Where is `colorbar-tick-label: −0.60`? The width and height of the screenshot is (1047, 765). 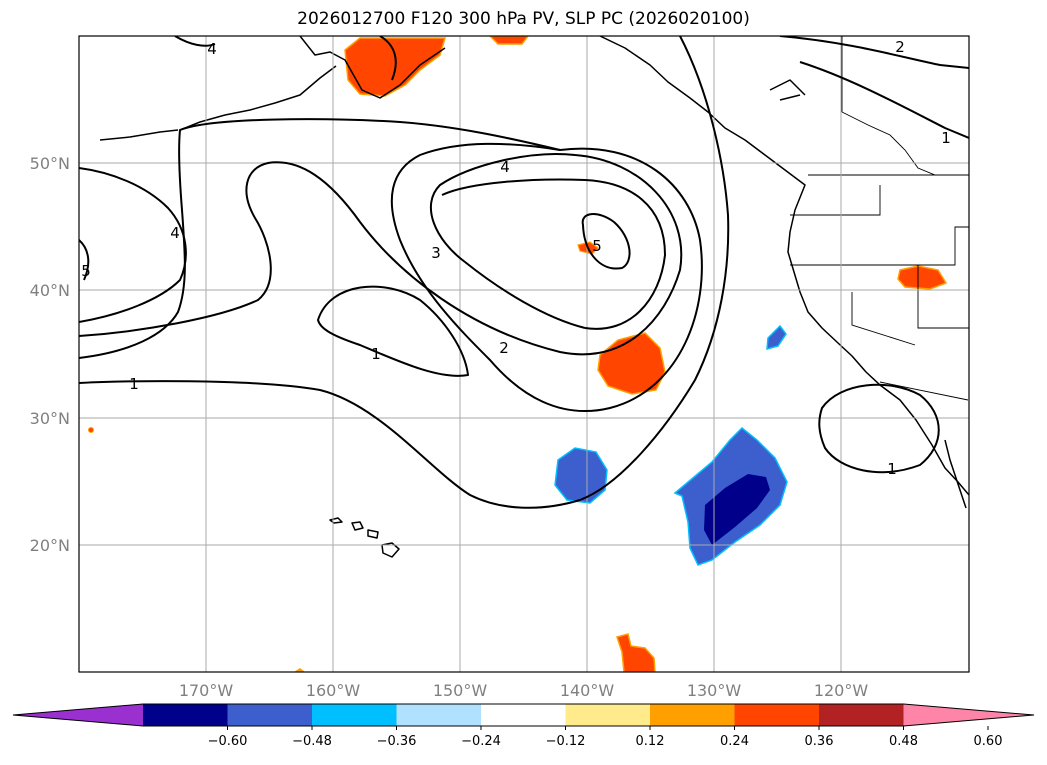 colorbar-tick-label: −0.60 is located at coordinates (228, 741).